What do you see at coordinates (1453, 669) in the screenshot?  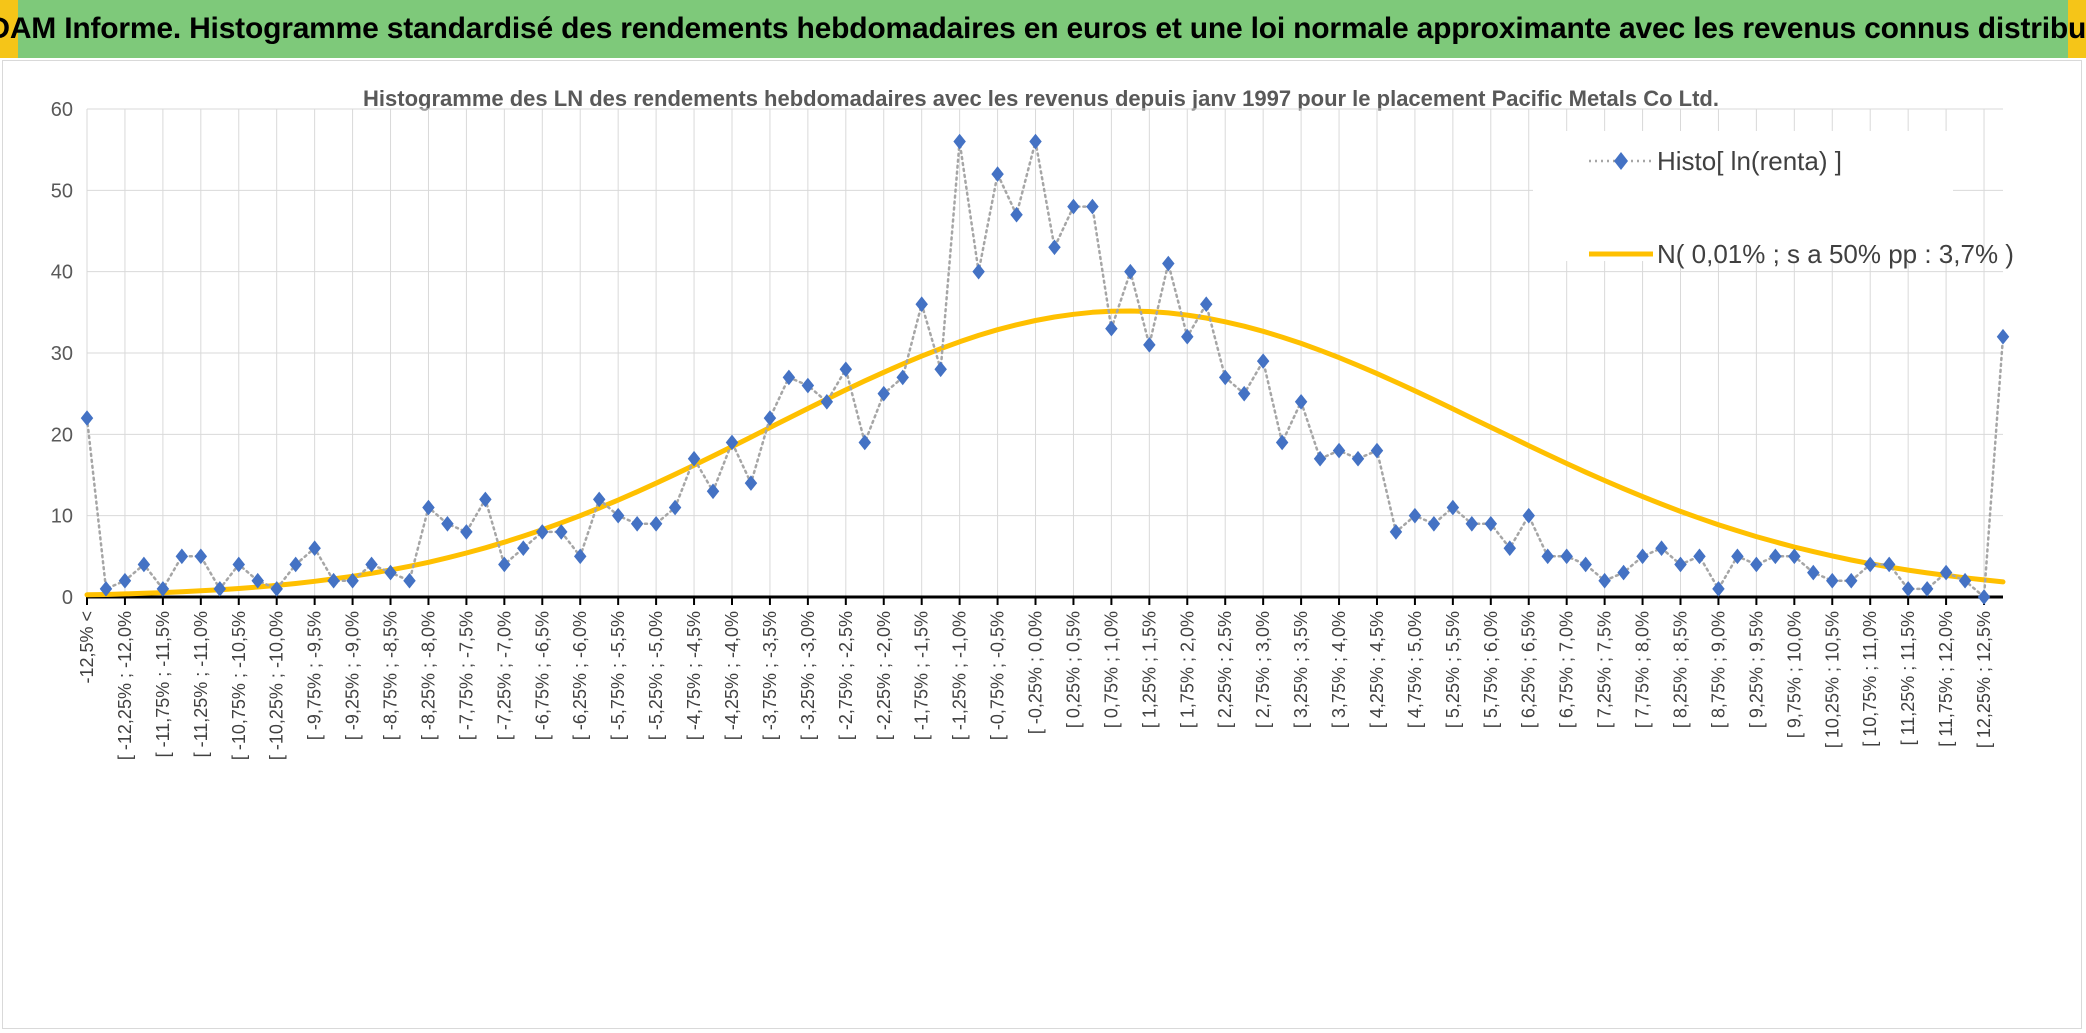 I see `x-tick-label: [ 5,25% ; 5,5%` at bounding box center [1453, 669].